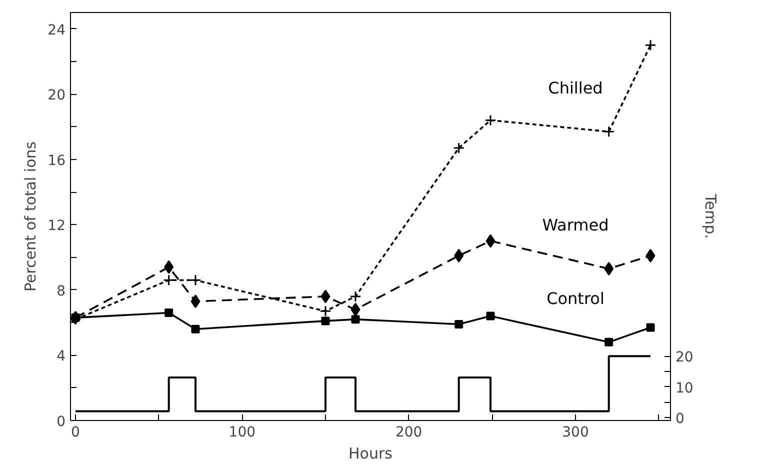  Describe the element at coordinates (242, 432) in the screenshot. I see `x-tick-label: 100` at that location.